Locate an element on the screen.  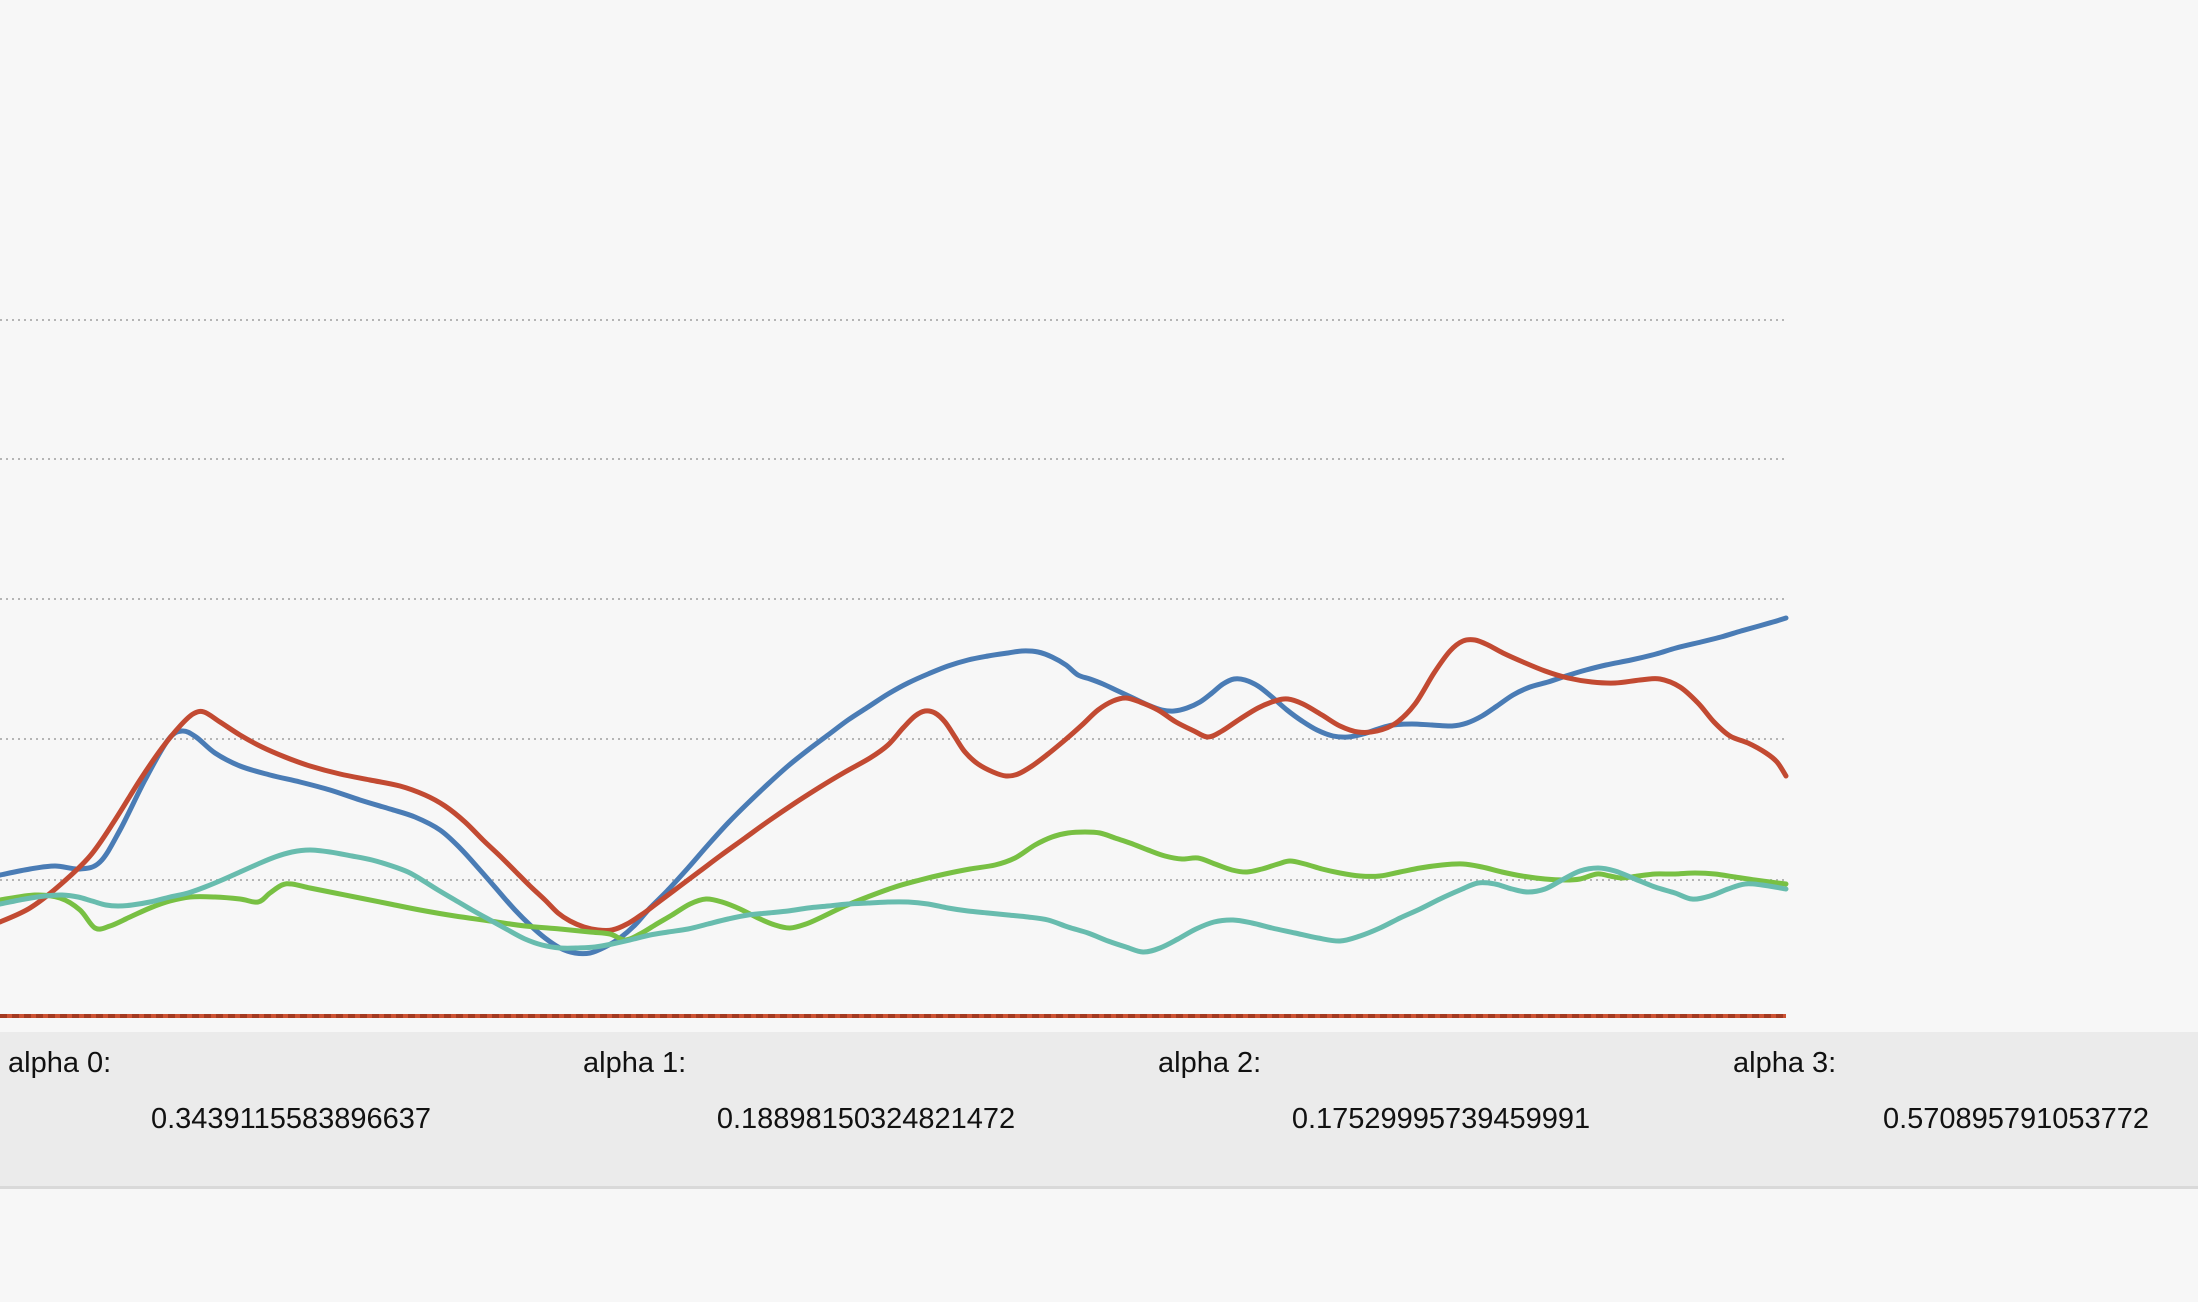
alpha-0-label: alpha 0: is located at coordinates (60, 1063).